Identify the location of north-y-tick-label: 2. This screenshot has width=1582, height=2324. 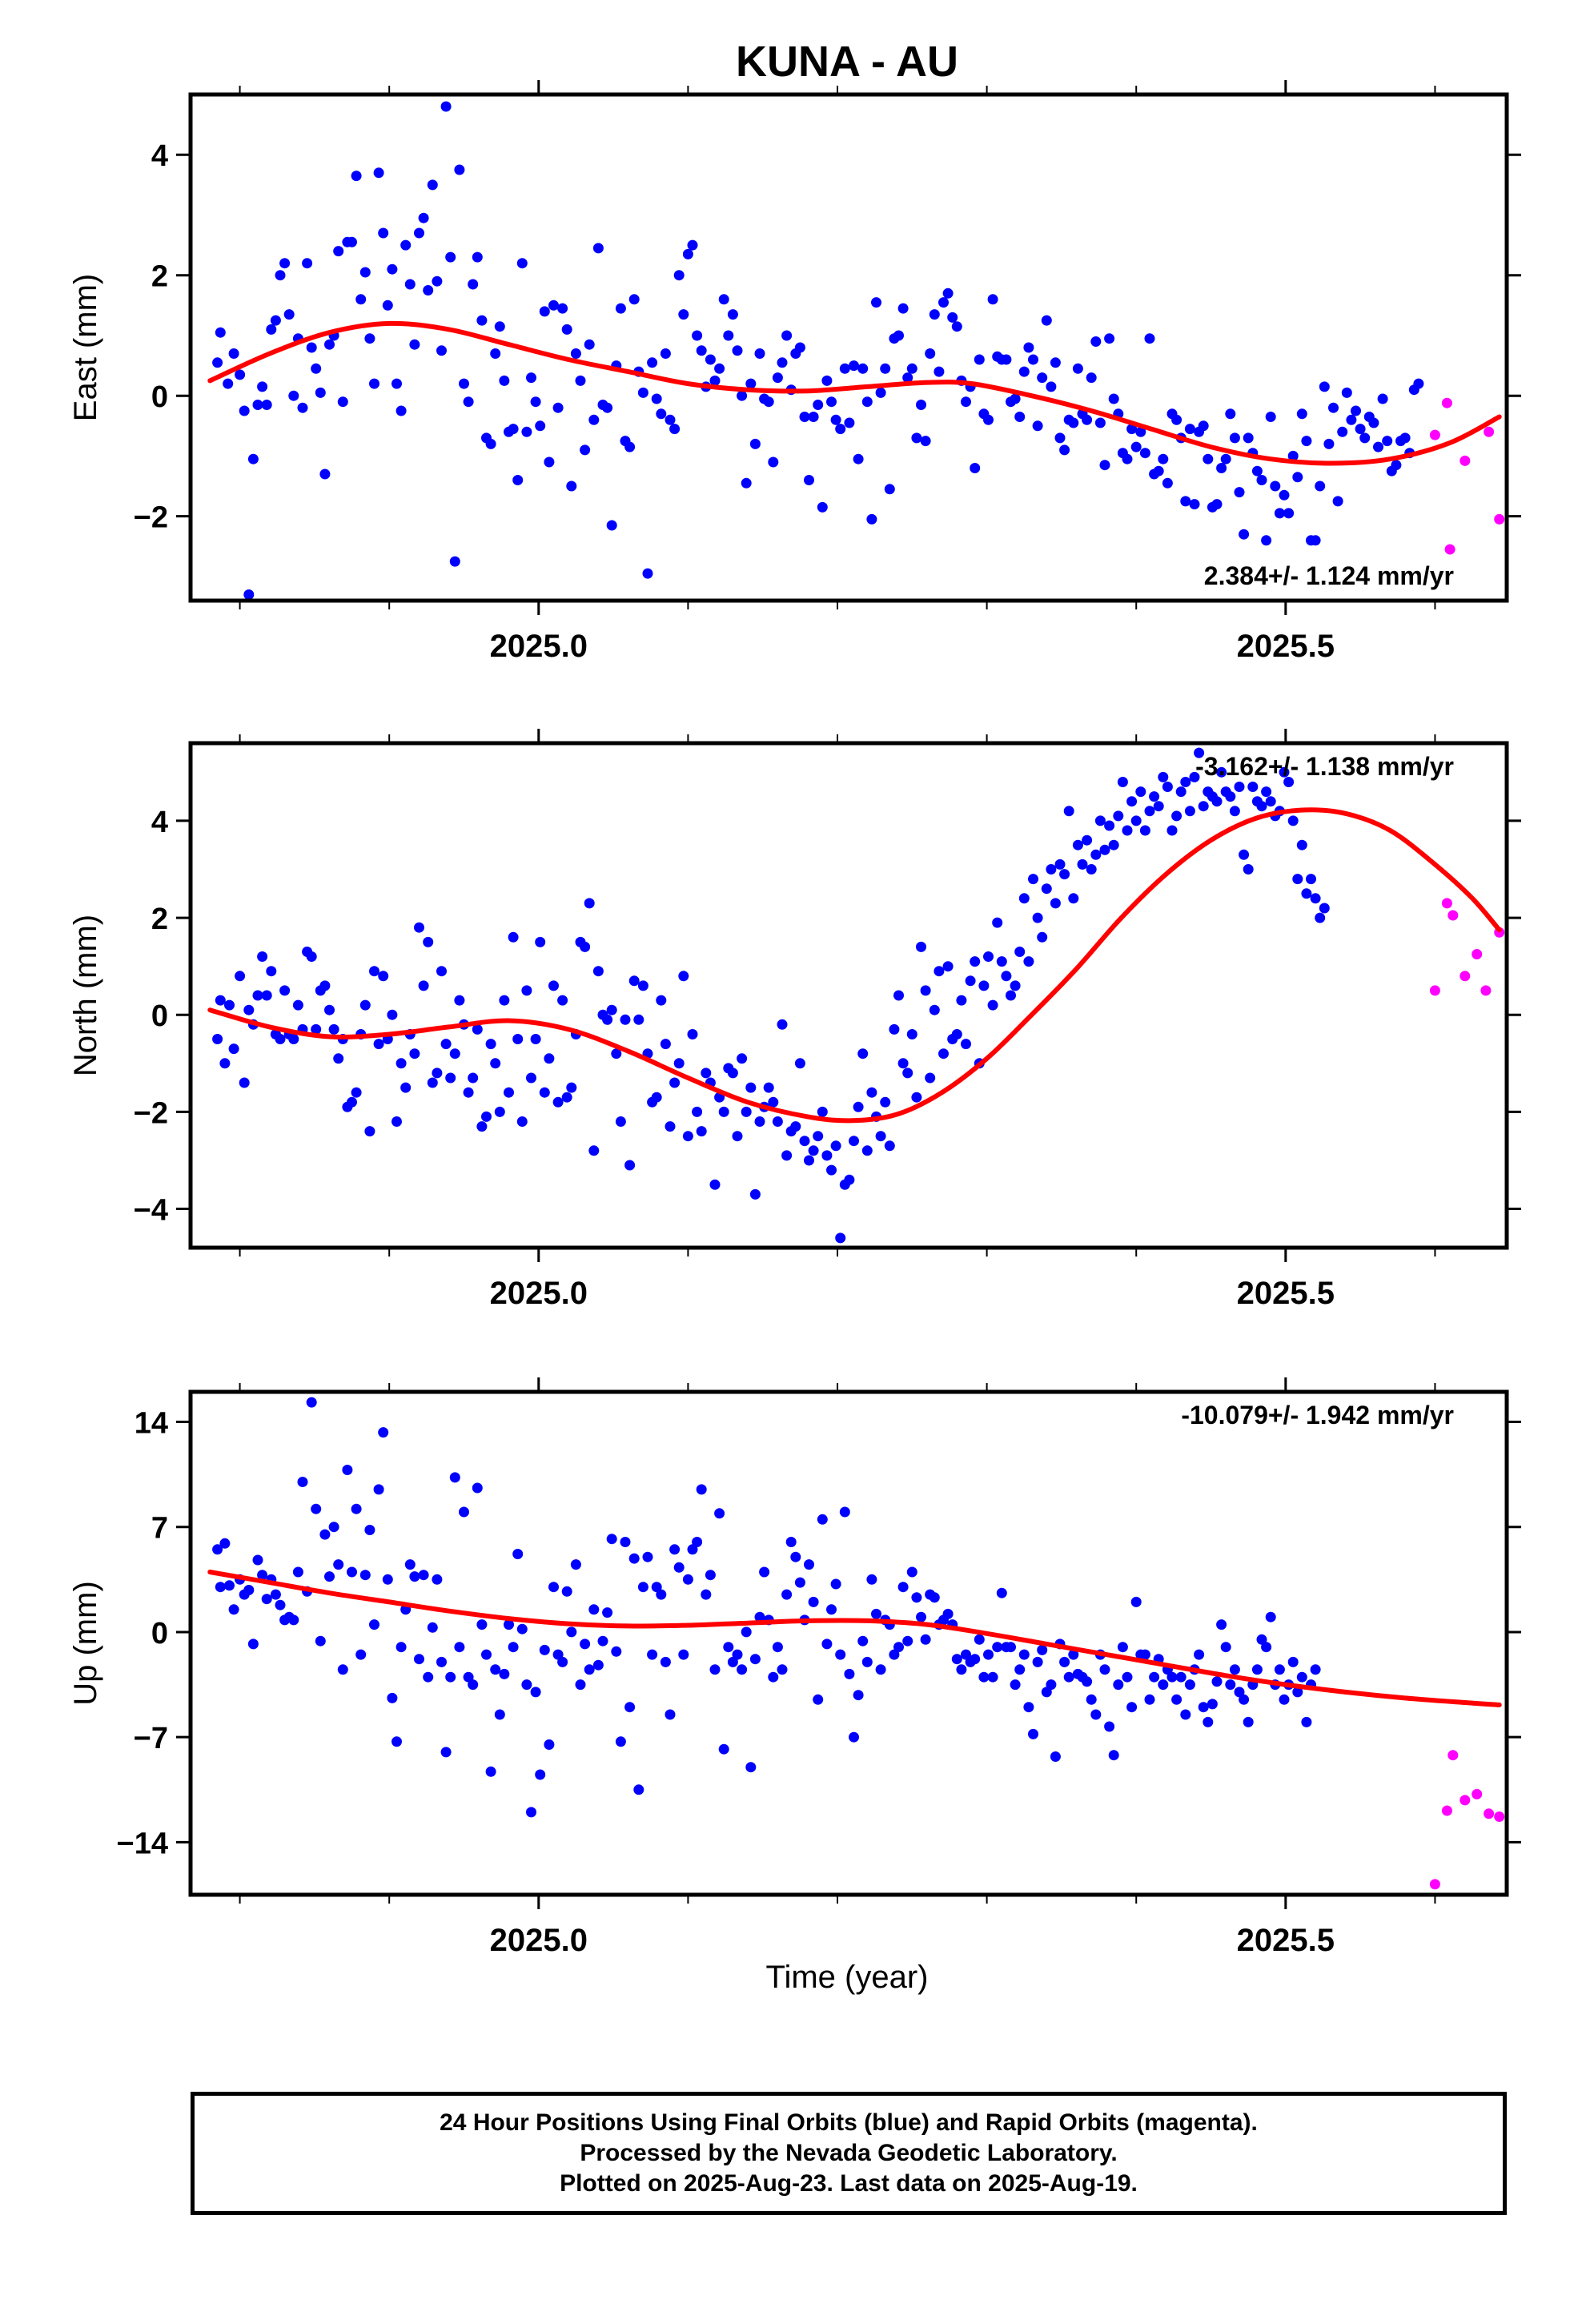
(159, 920).